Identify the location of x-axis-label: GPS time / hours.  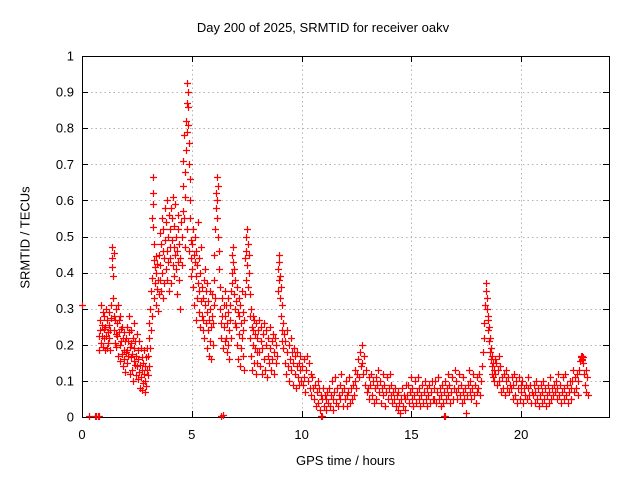
(345, 460).